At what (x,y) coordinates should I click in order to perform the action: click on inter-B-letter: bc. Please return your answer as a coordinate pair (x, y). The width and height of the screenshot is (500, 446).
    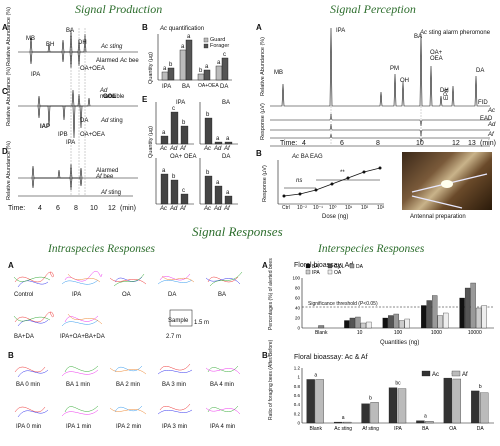
    Looking at the image, I should click on (398, 384).